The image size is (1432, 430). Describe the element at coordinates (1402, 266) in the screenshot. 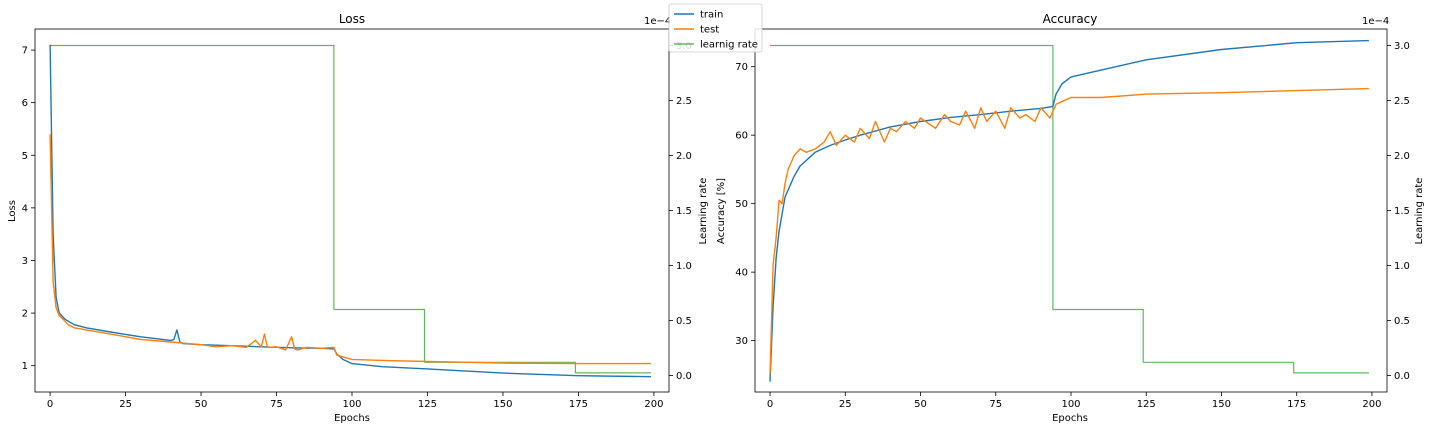

I see `accuracy-y2tick-label: 1.0` at that location.